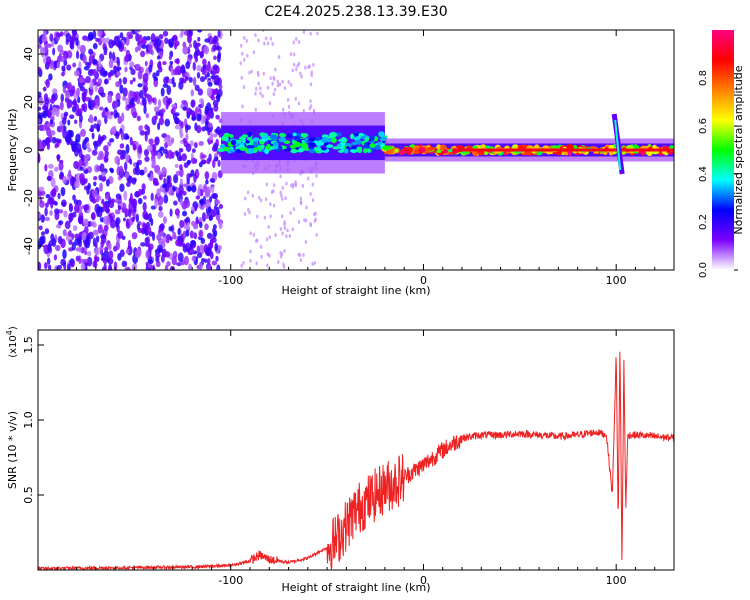 Image resolution: width=750 pixels, height=600 pixels. Describe the element at coordinates (28, 198) in the screenshot. I see `spectrogram-ytick-label: -20` at that location.